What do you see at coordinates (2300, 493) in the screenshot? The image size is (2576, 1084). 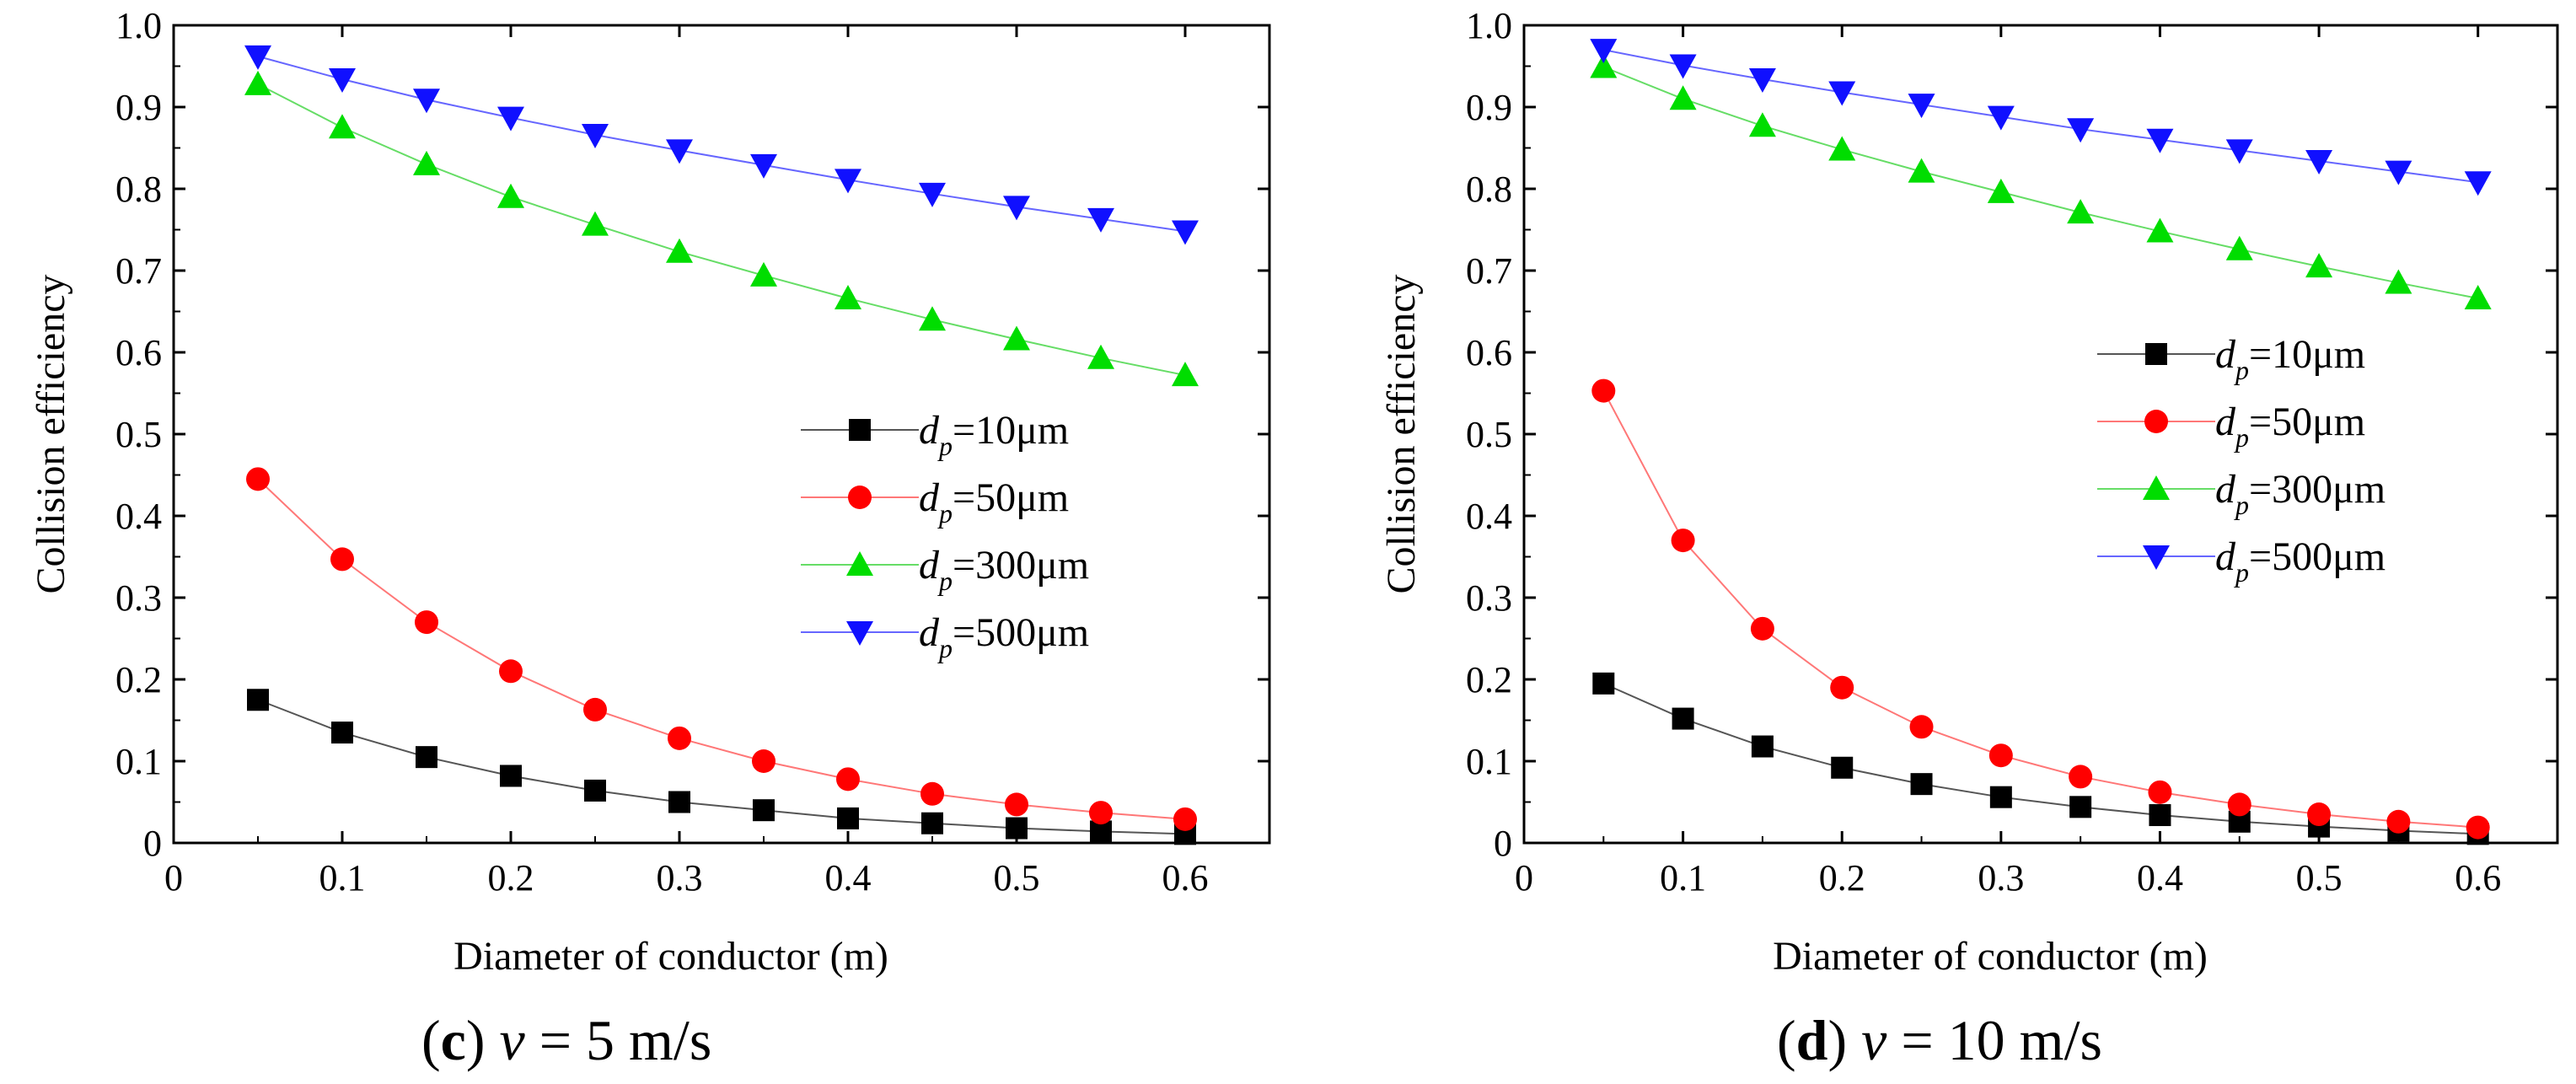 I see `legend-entry: dp=300μm` at bounding box center [2300, 493].